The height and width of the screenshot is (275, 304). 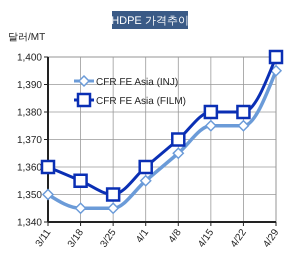 What do you see at coordinates (143, 236) in the screenshot?
I see `x-tick-label: 4/1` at bounding box center [143, 236].